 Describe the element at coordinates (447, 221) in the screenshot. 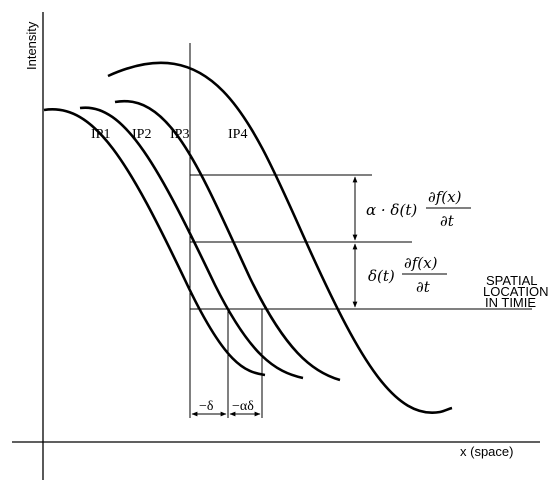

I see `alpha-term-denominator: ∂t` at that location.